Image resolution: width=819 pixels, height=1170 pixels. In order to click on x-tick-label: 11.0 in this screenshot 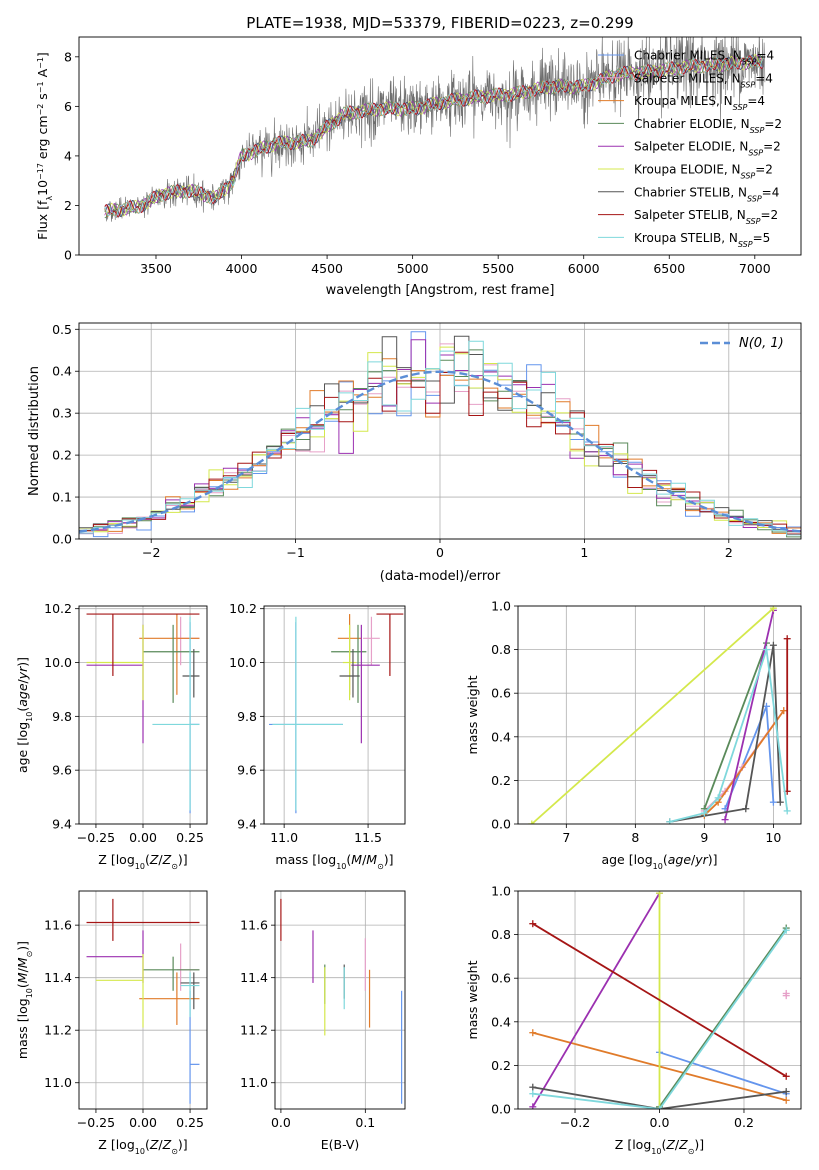, I will do `click(284, 837)`.